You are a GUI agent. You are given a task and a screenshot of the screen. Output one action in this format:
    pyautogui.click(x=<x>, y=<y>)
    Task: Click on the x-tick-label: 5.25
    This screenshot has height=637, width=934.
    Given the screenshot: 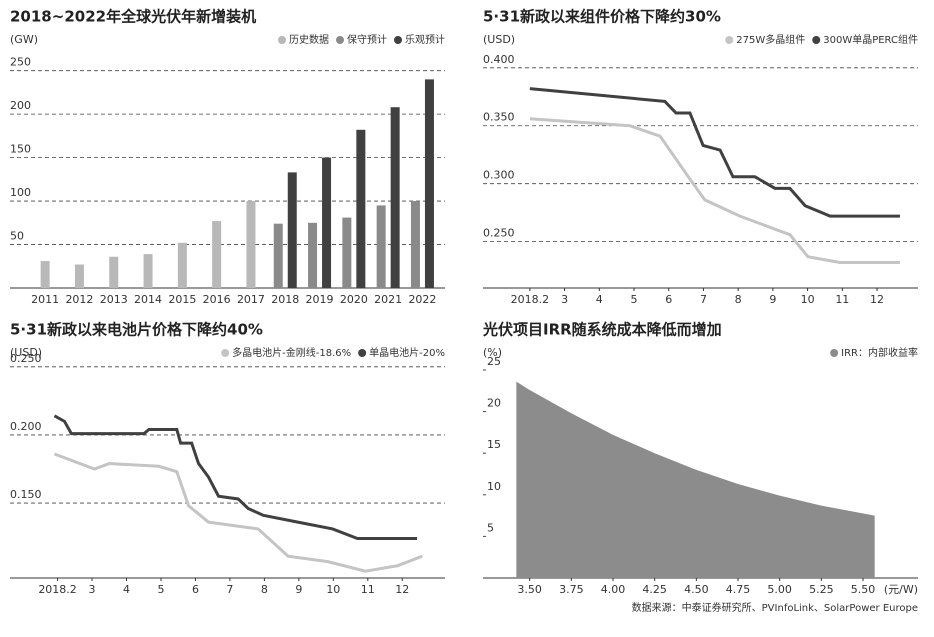 What is the action you would take?
    pyautogui.click(x=821, y=589)
    